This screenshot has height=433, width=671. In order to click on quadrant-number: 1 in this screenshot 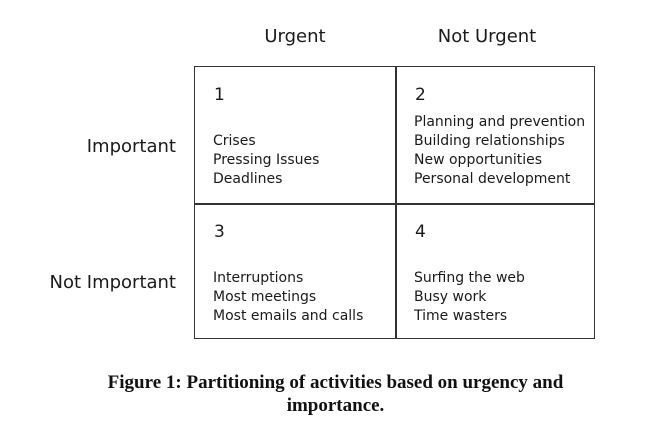, I will do `click(219, 95)`.